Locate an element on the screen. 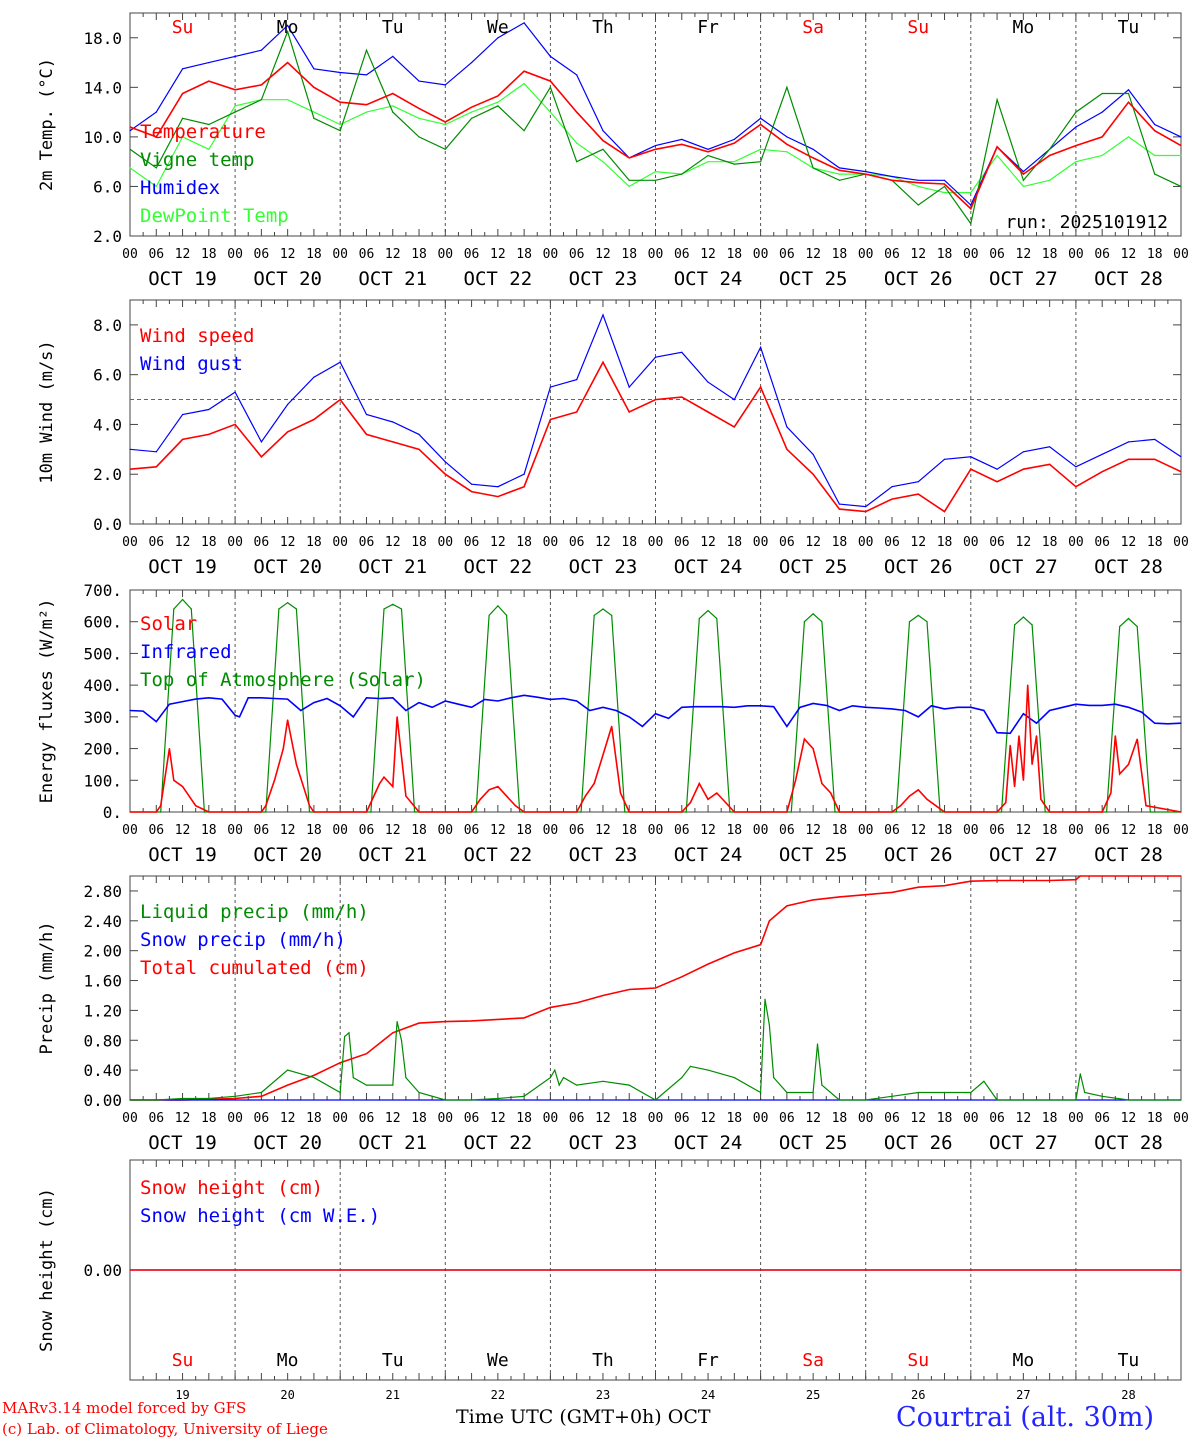 This screenshot has width=1194, height=1440. day-number-label: 24 is located at coordinates (708, 1395).